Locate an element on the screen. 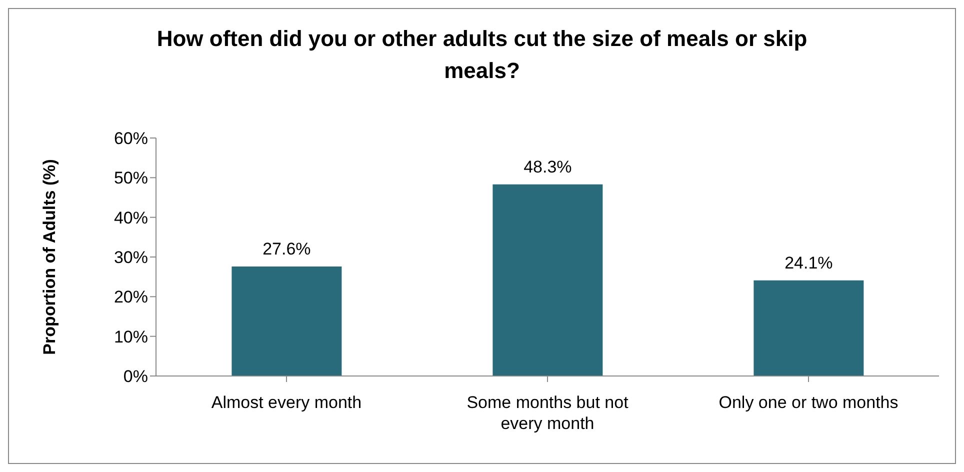  y-tick-label: 10% is located at coordinates (131, 336).